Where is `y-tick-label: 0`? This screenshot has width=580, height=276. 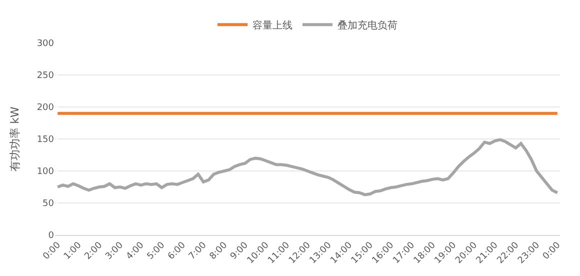 y-tick-label: 0 is located at coordinates (51, 236).